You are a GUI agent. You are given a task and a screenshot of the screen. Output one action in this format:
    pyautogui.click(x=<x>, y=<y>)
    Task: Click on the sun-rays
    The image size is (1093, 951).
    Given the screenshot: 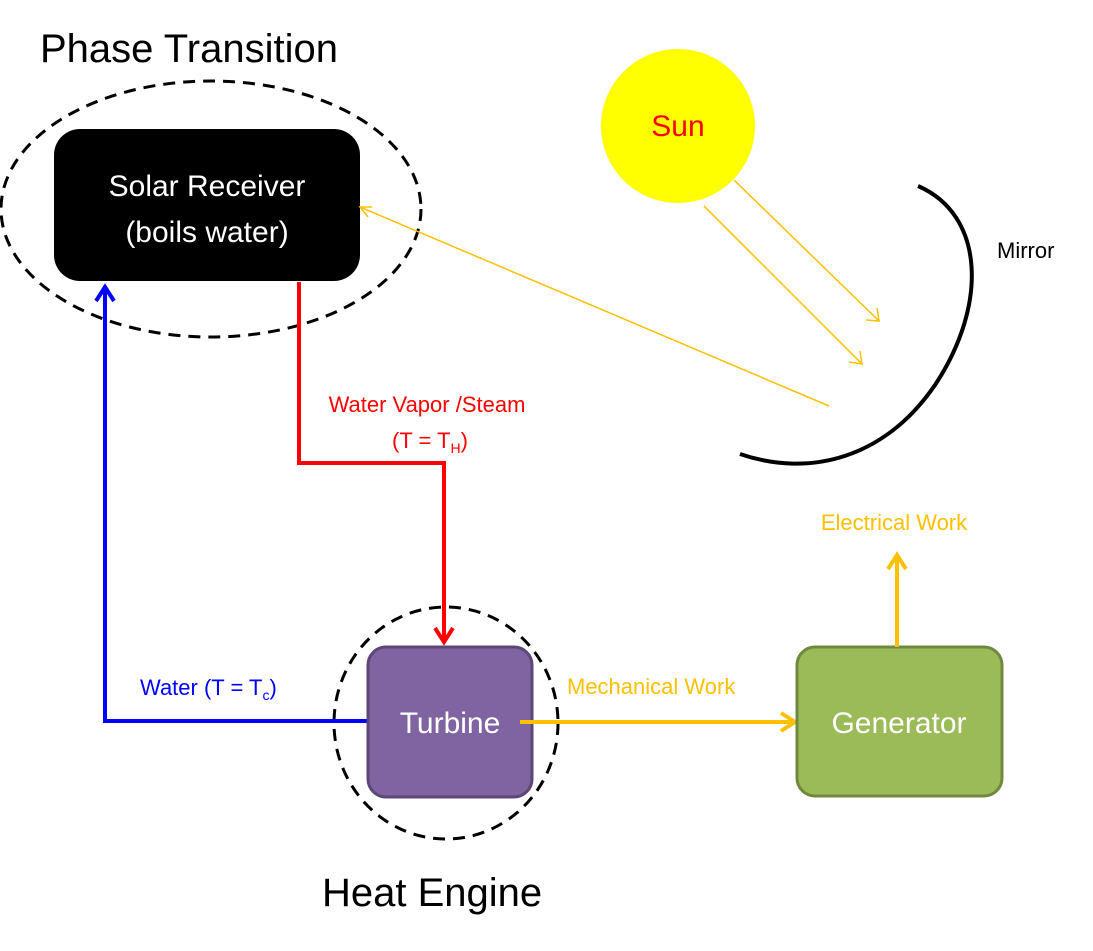 What is the action you would take?
    pyautogui.click(x=619, y=293)
    